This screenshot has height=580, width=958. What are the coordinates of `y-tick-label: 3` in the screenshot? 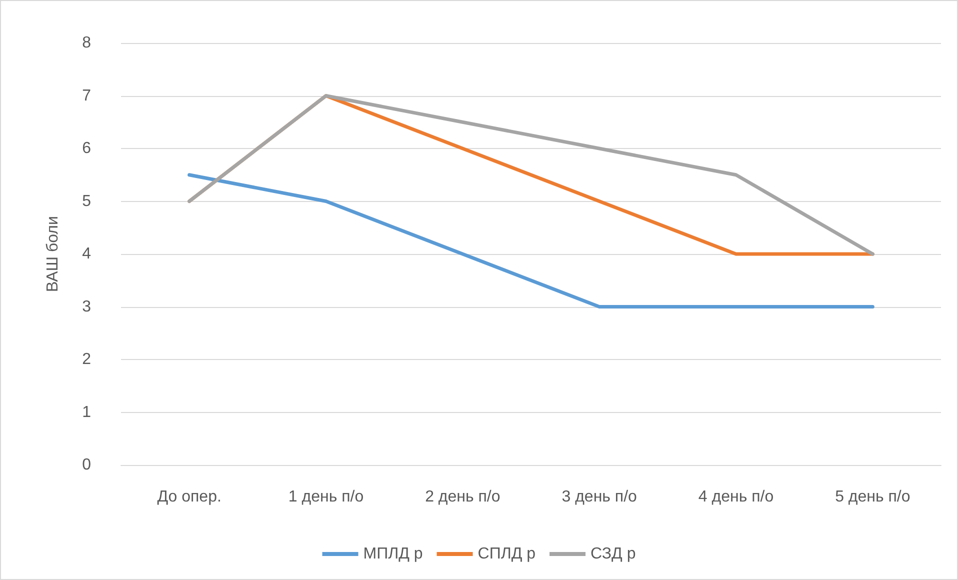 It's located at (87, 307).